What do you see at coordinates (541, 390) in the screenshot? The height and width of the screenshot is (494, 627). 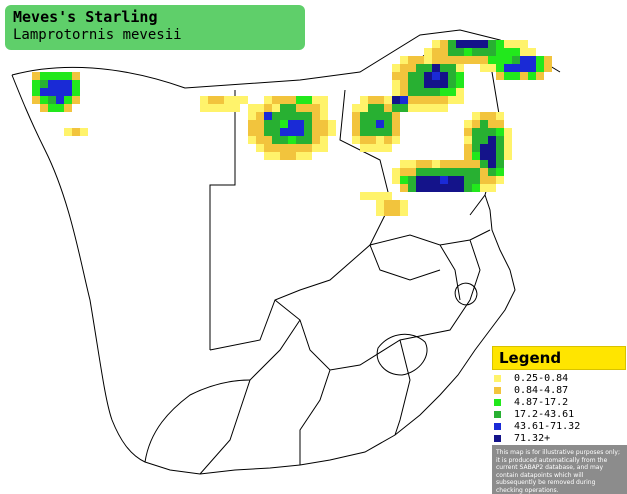 I see `legend-label: 0.84-4.87` at bounding box center [541, 390].